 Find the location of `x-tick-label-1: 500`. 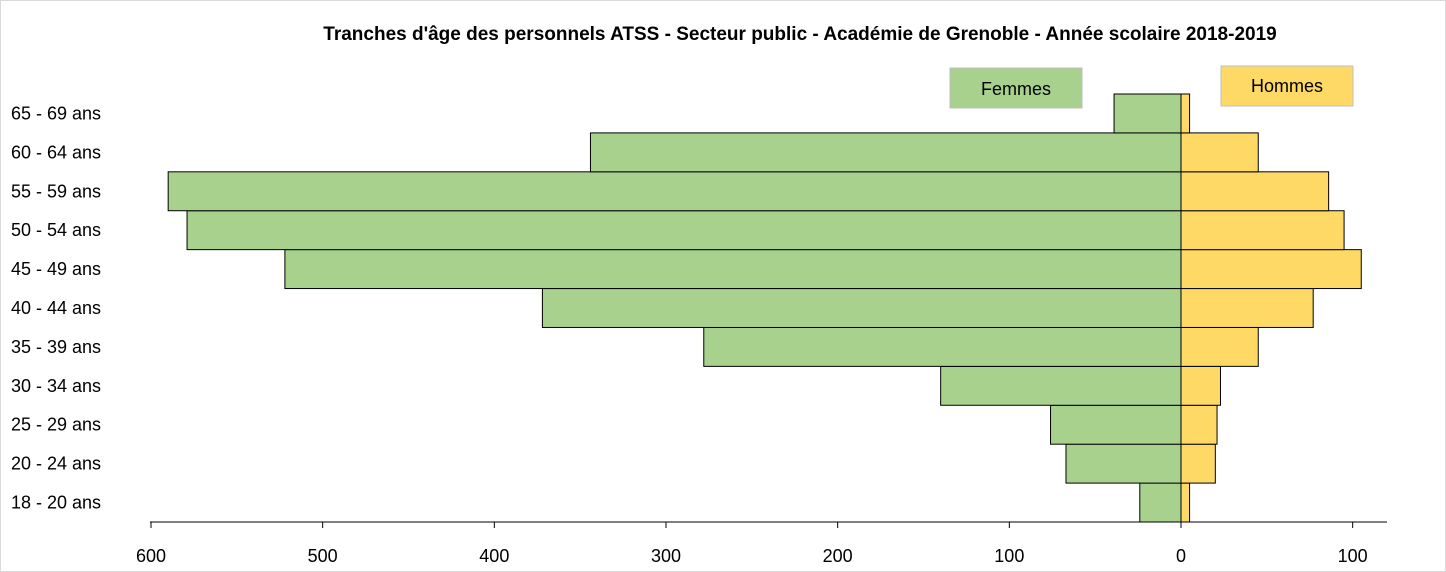

x-tick-label-1: 500 is located at coordinates (323, 556).